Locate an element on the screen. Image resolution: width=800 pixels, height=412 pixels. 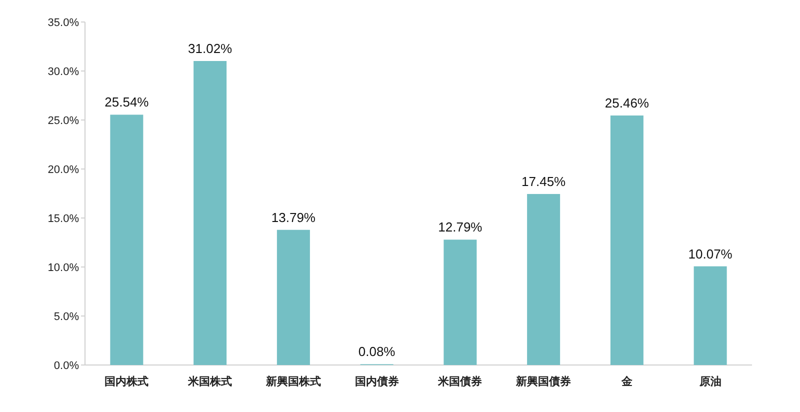
data-label: 25.46% is located at coordinates (627, 102).